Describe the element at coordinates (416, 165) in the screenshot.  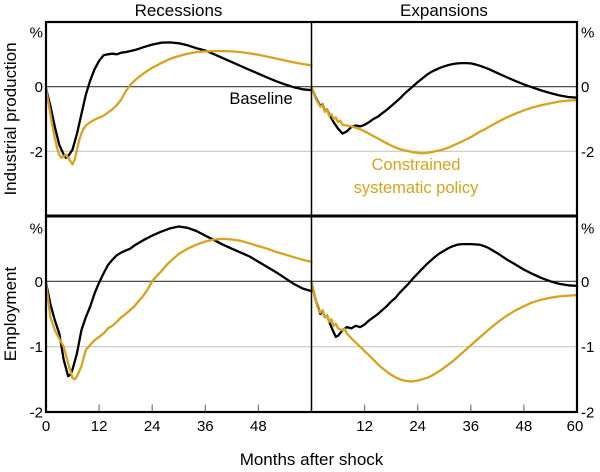
I see `annotation-constrained-line1: Constrained` at that location.